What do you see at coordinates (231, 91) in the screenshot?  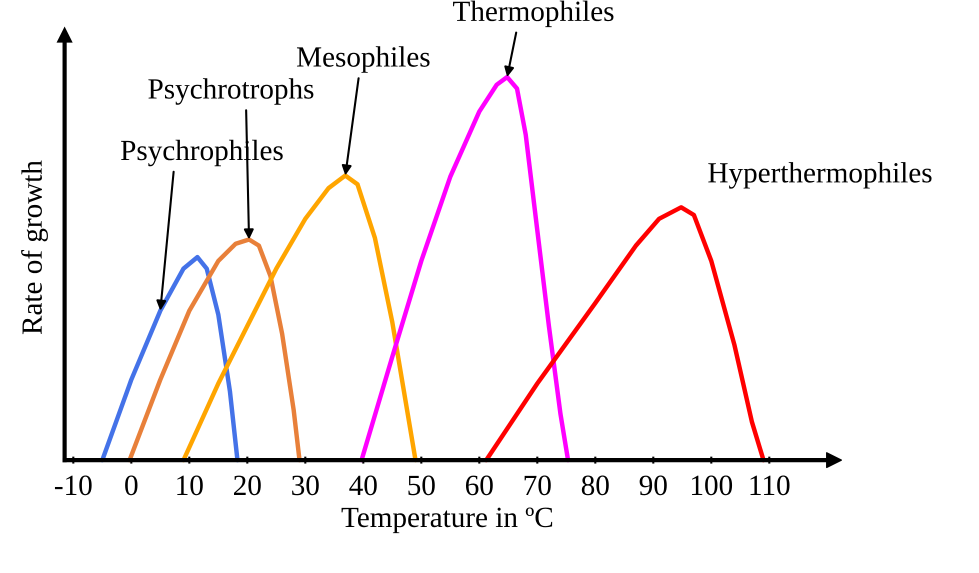 I see `annotation: Psychrotrophs` at bounding box center [231, 91].